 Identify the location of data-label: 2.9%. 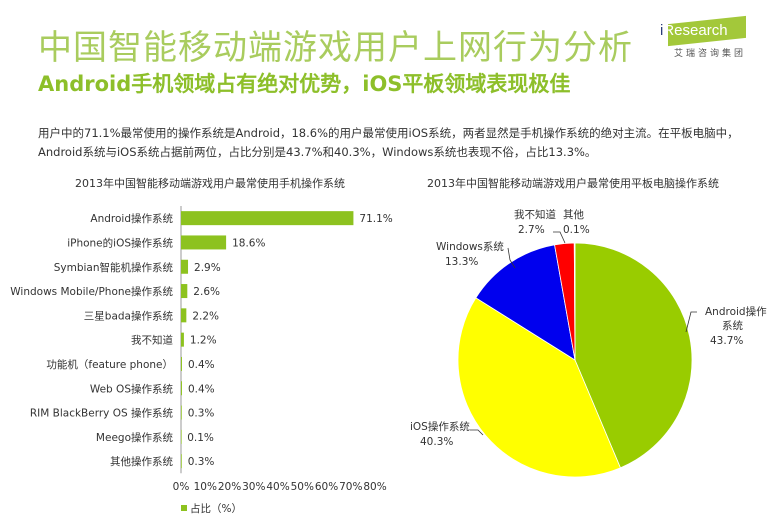
(207, 268).